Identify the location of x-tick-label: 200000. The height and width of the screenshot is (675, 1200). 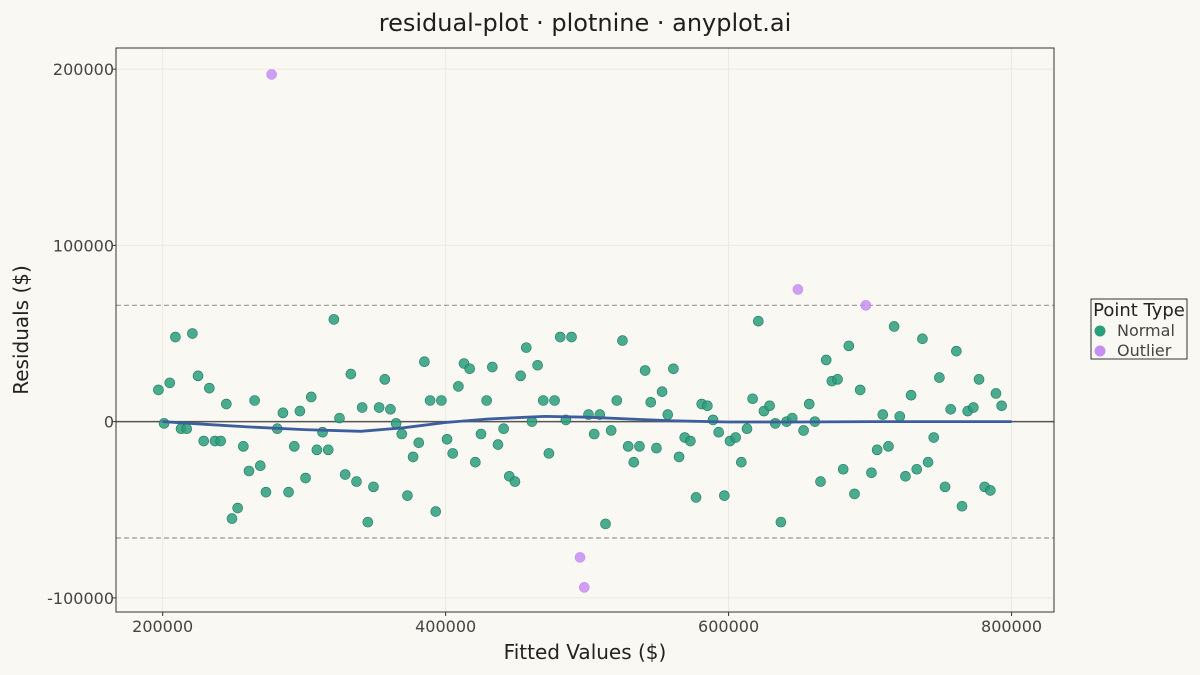
(162, 626).